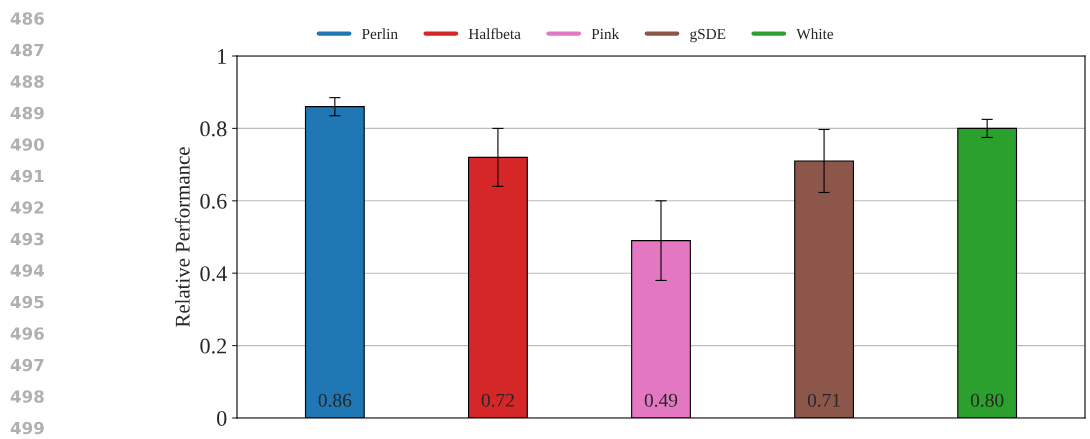  Describe the element at coordinates (27, 50) in the screenshot. I see `text: 487` at that location.